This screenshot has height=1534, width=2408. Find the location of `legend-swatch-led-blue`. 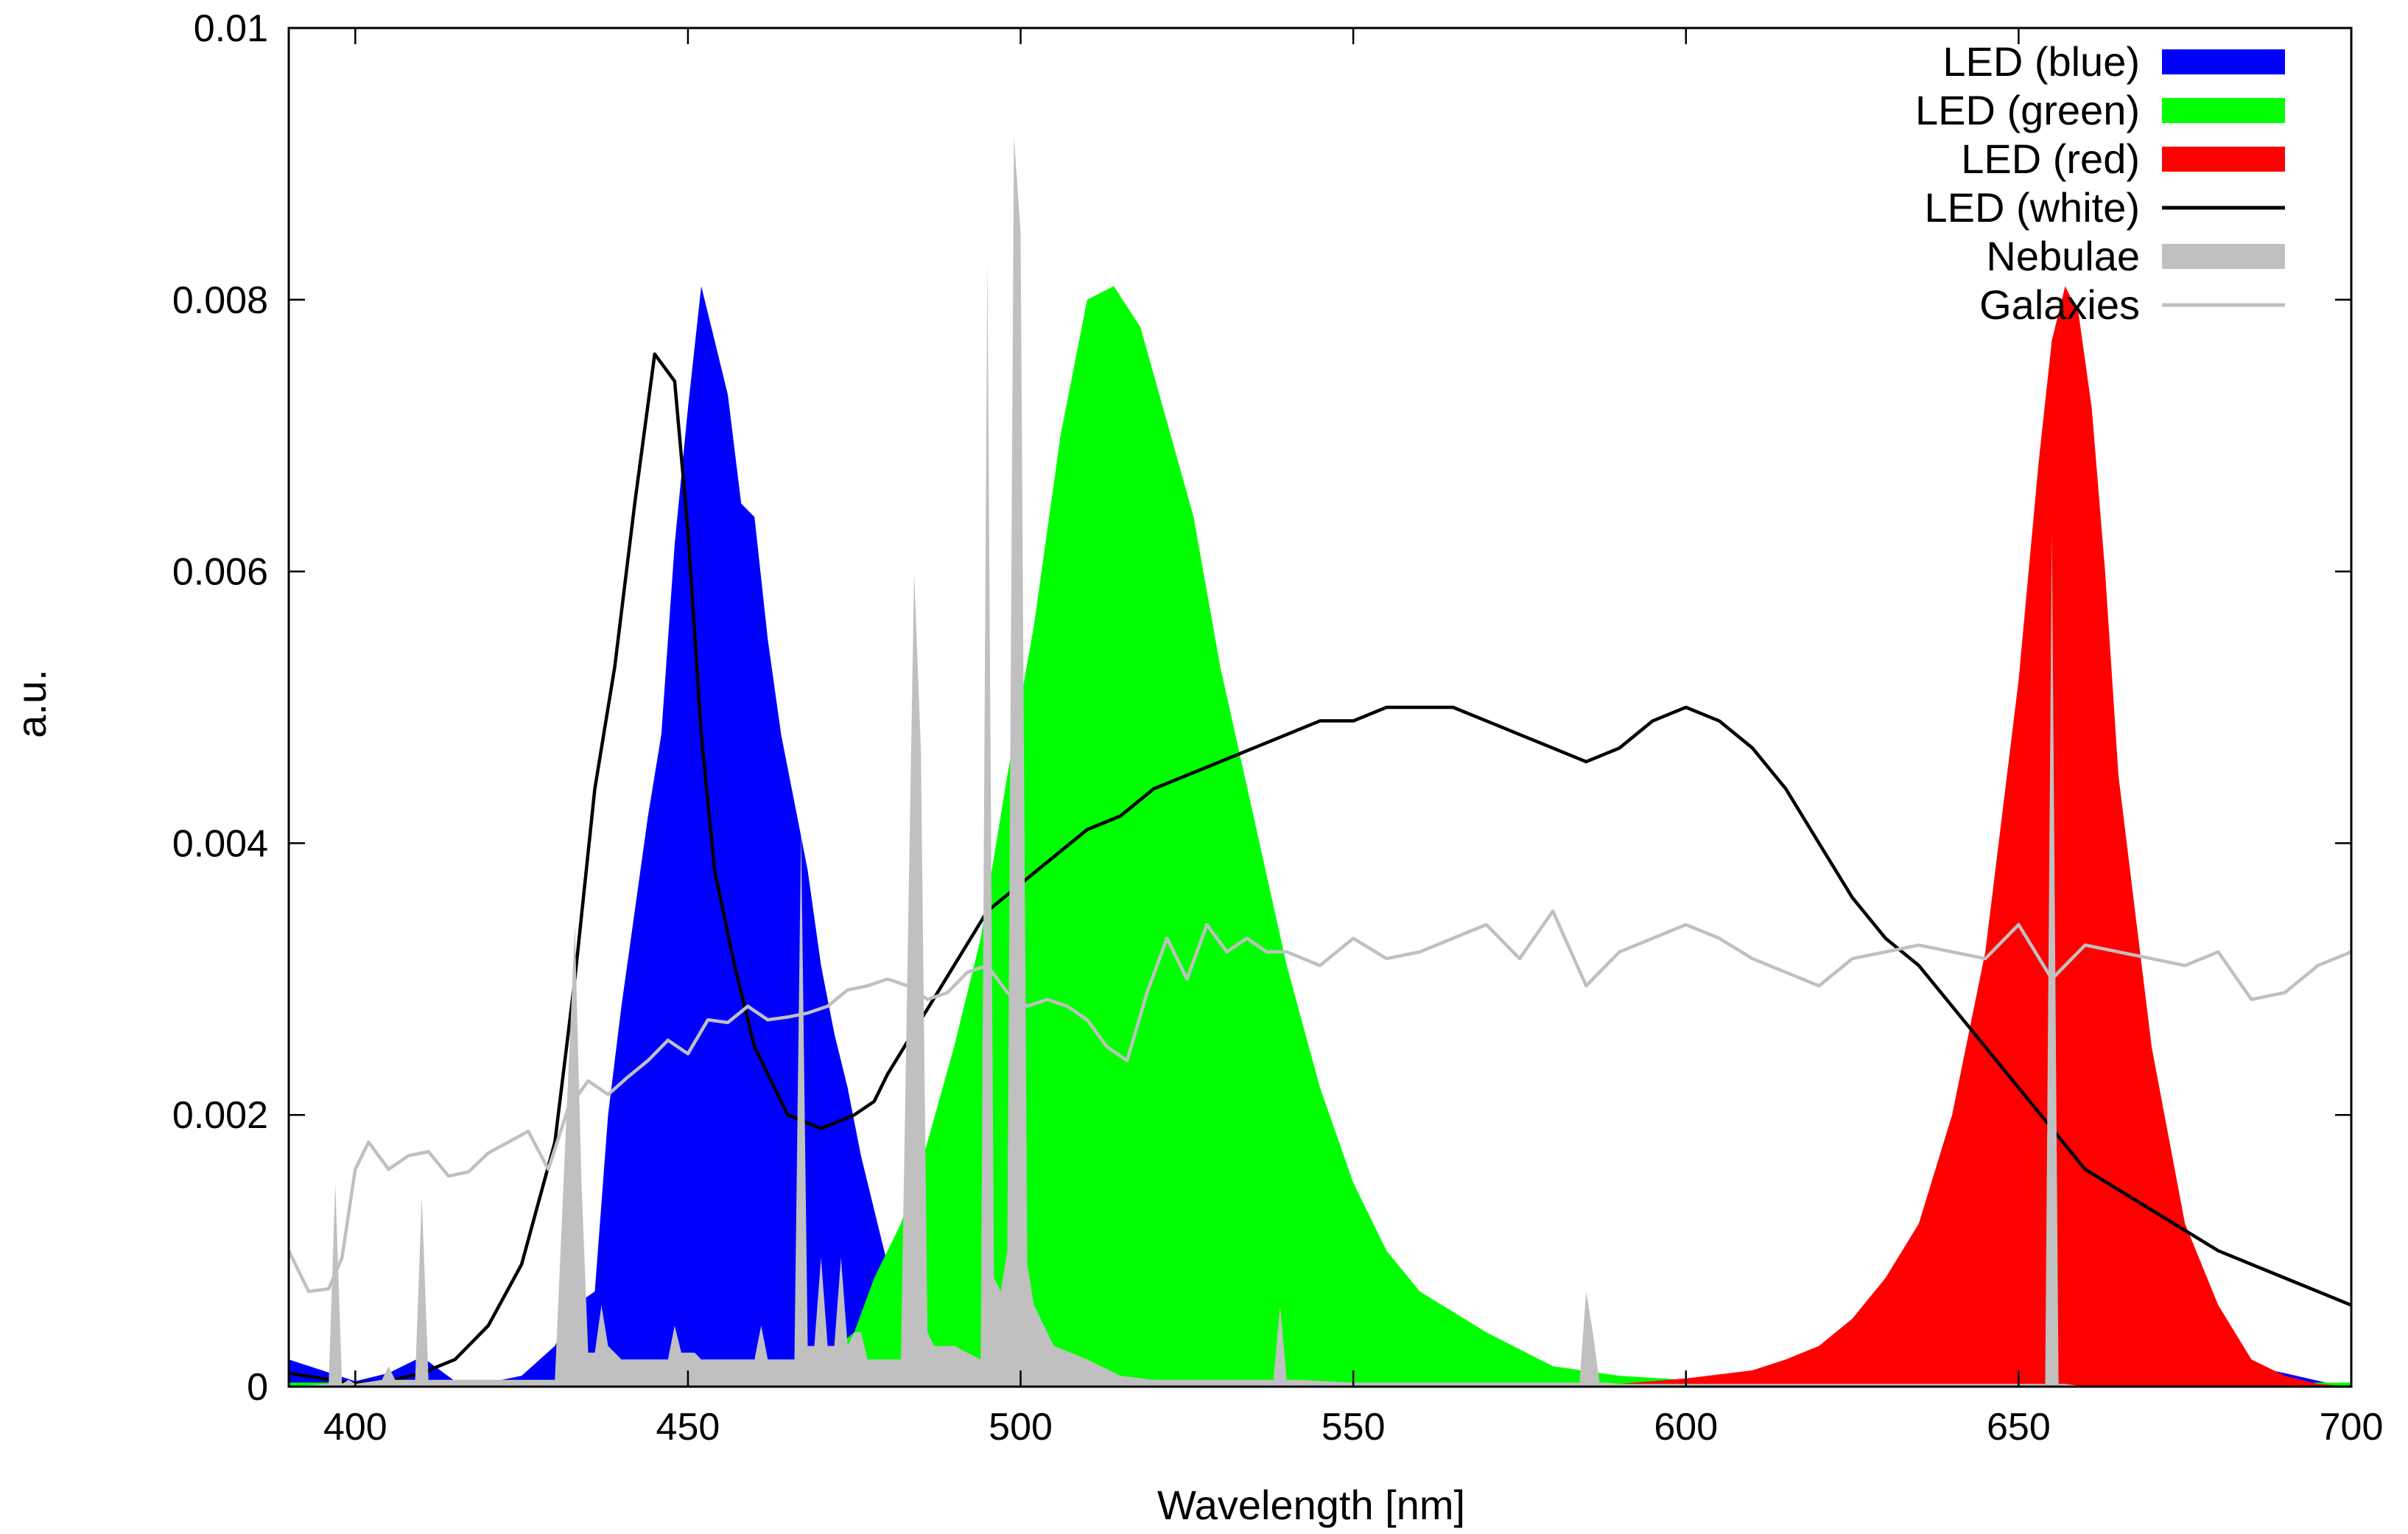

legend-swatch-led-blue is located at coordinates (2223, 61).